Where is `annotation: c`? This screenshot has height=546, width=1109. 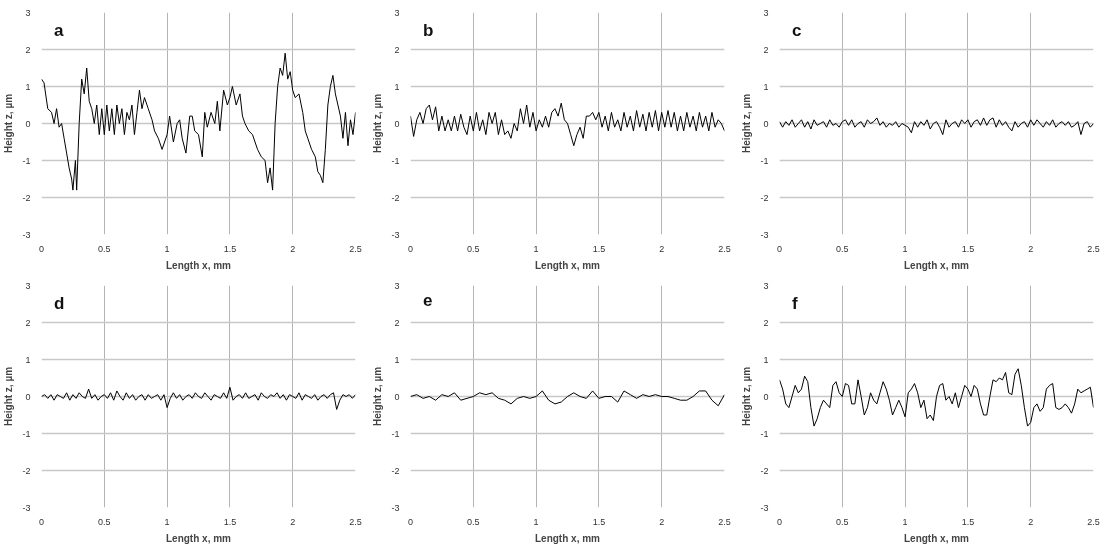 annotation: c is located at coordinates (797, 31).